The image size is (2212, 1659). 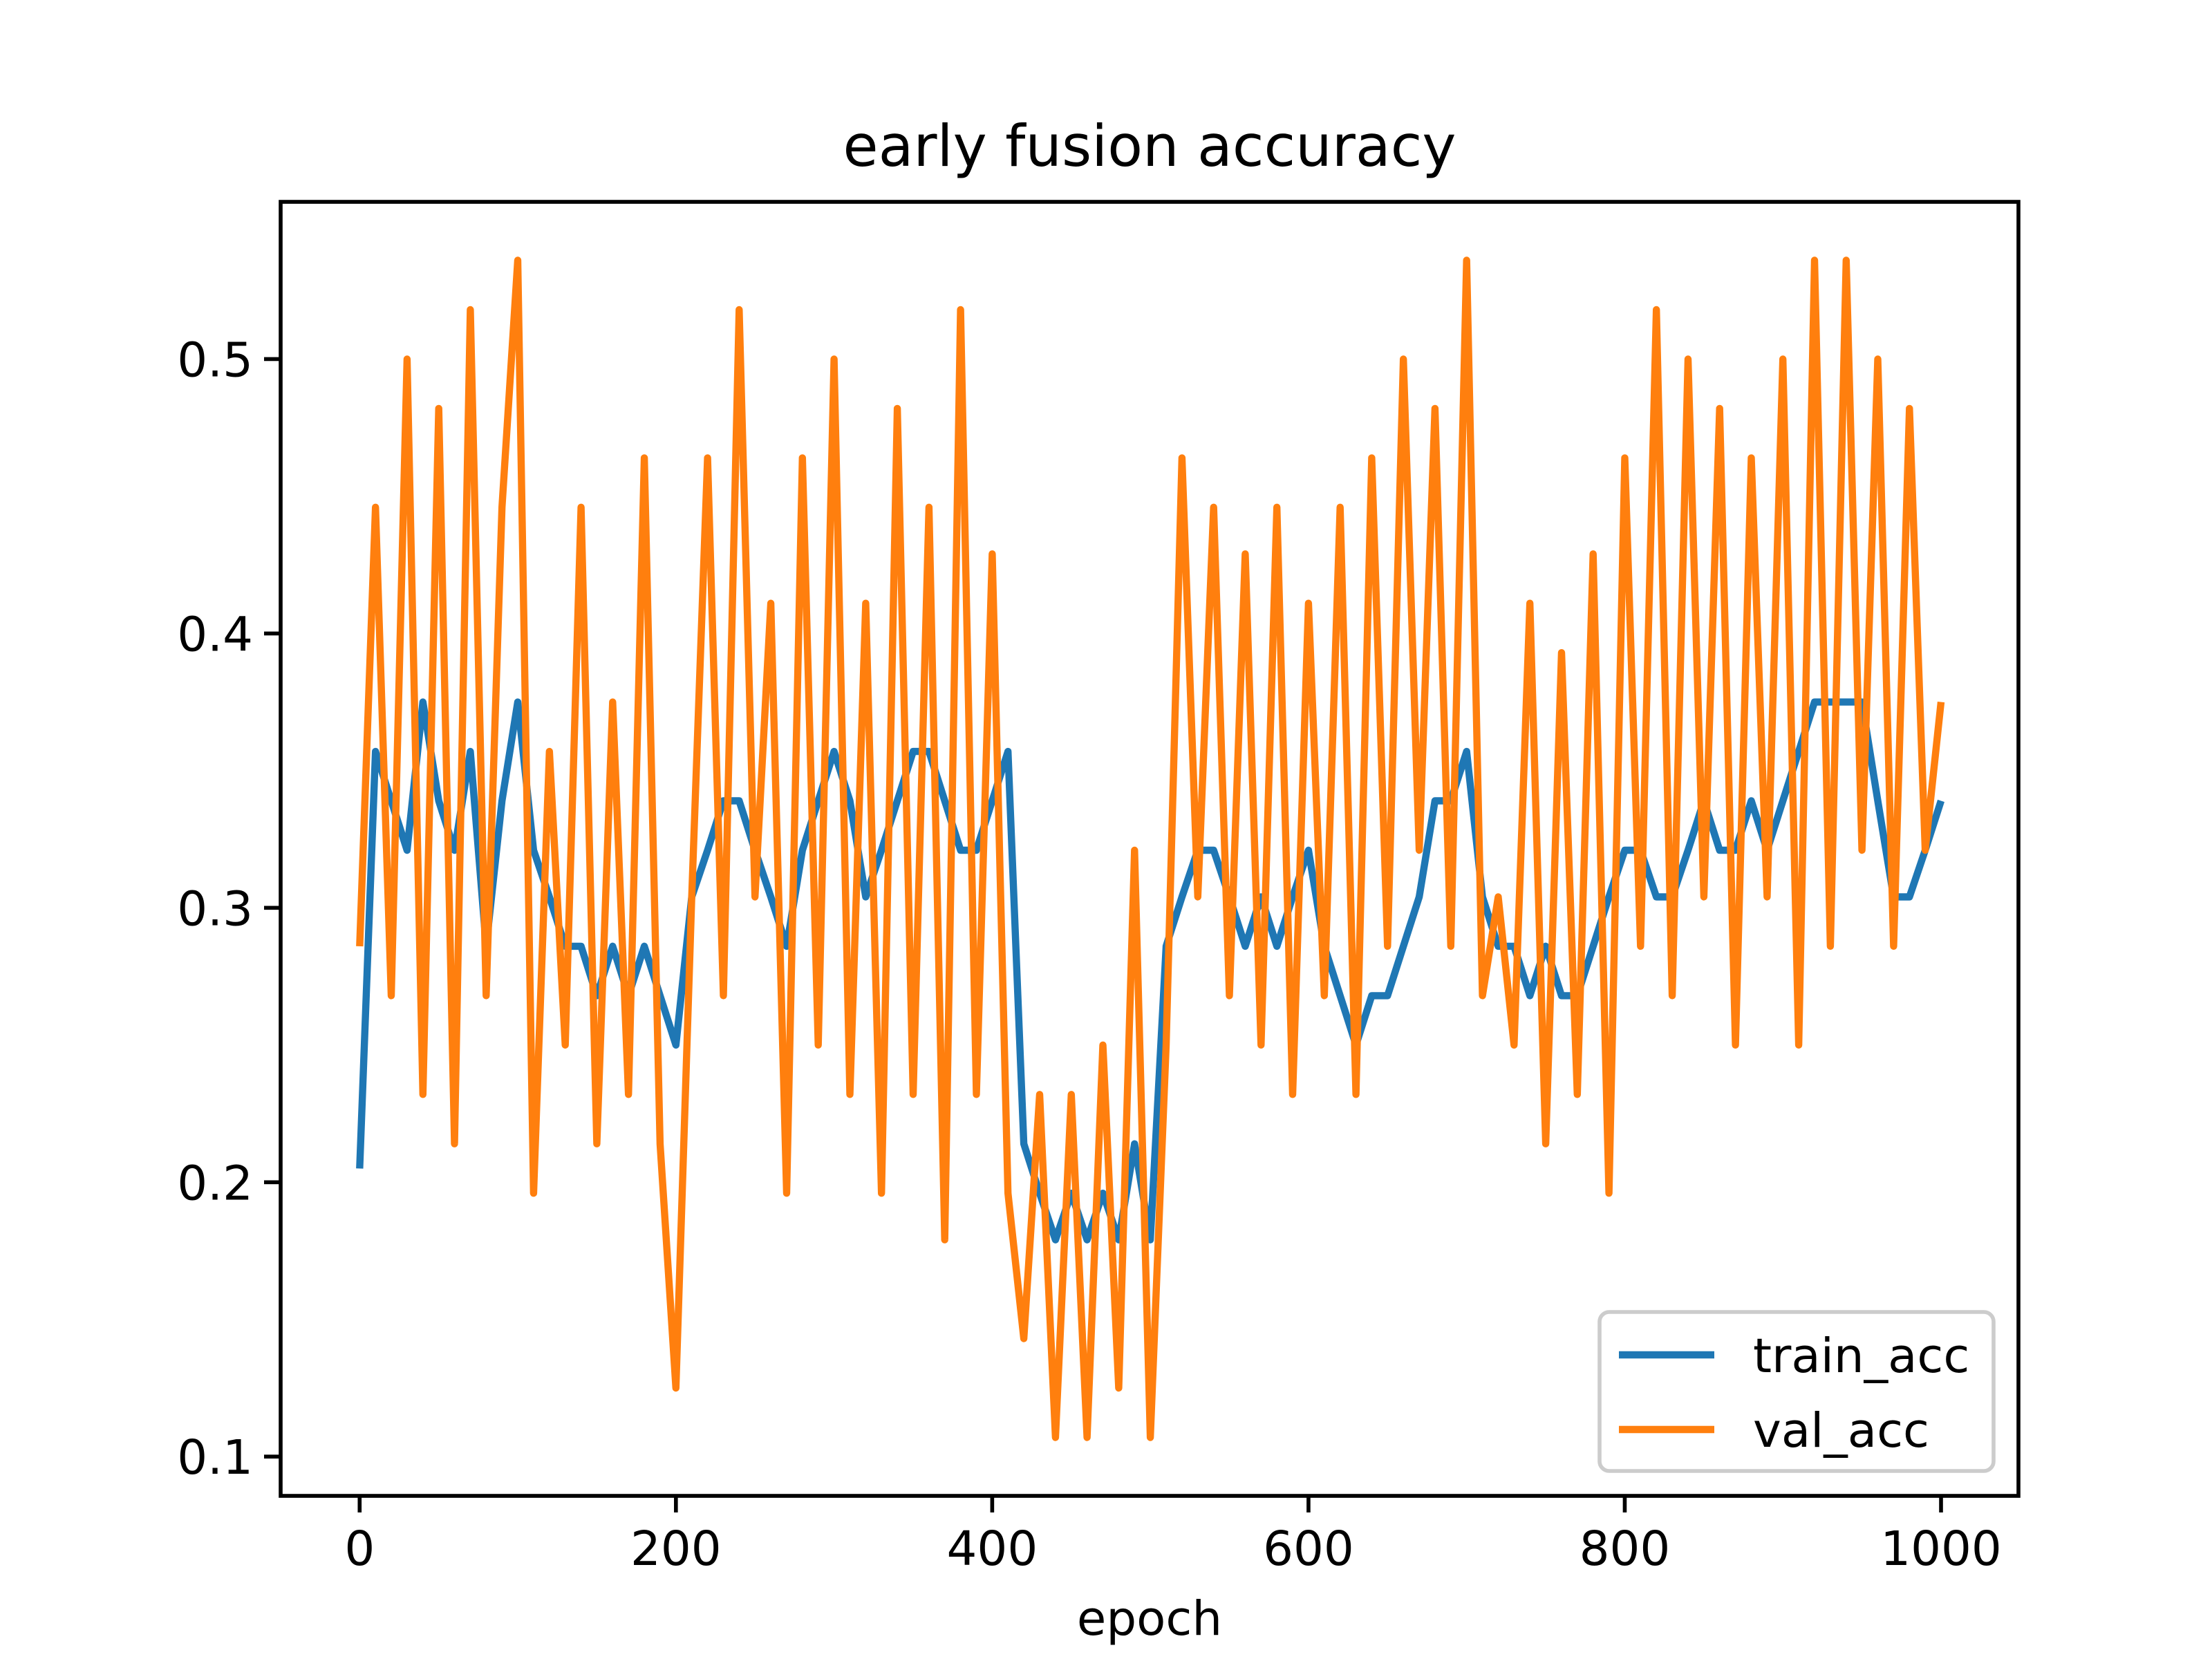 I want to click on x-tick-label: 400, so click(x=992, y=1549).